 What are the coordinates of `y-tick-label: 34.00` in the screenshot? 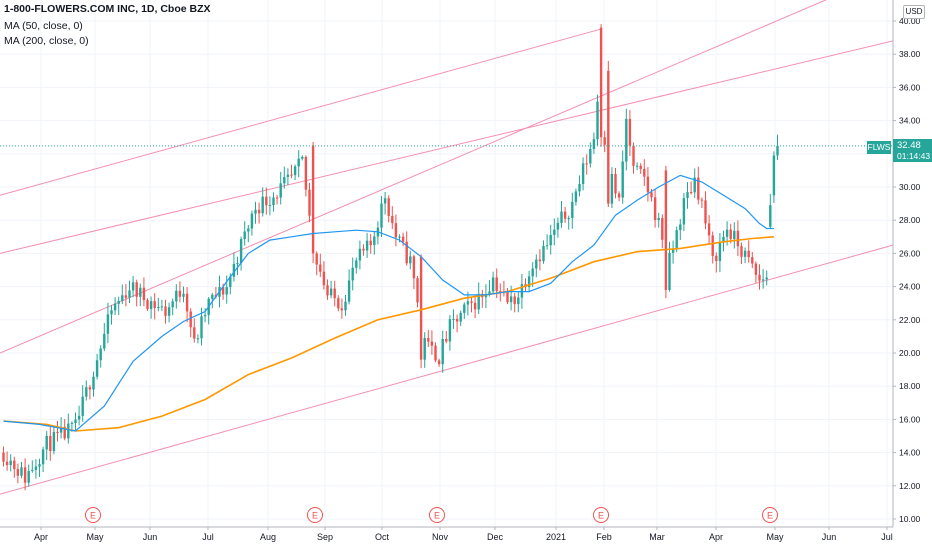 It's located at (910, 121).